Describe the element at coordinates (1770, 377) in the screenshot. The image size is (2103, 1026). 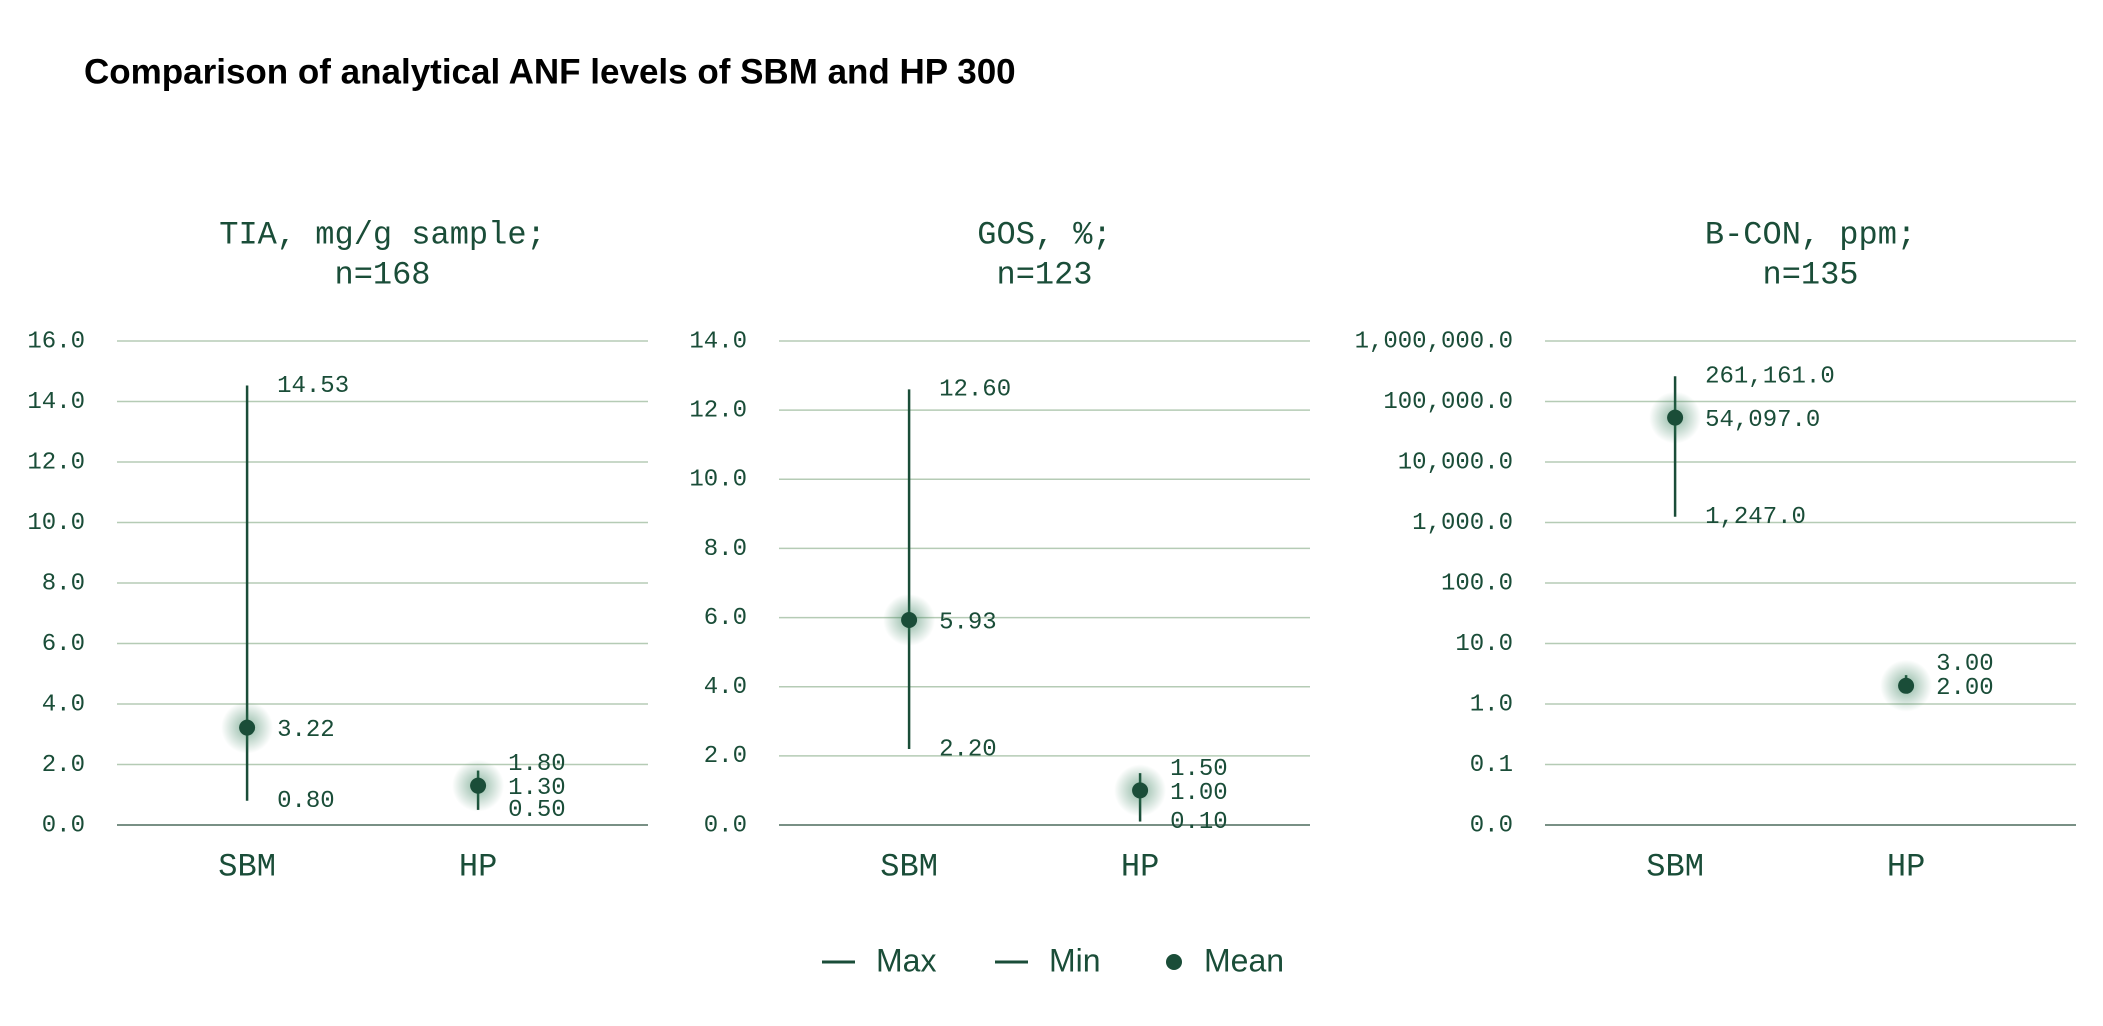
I see `data-label: 261,161.0` at that location.